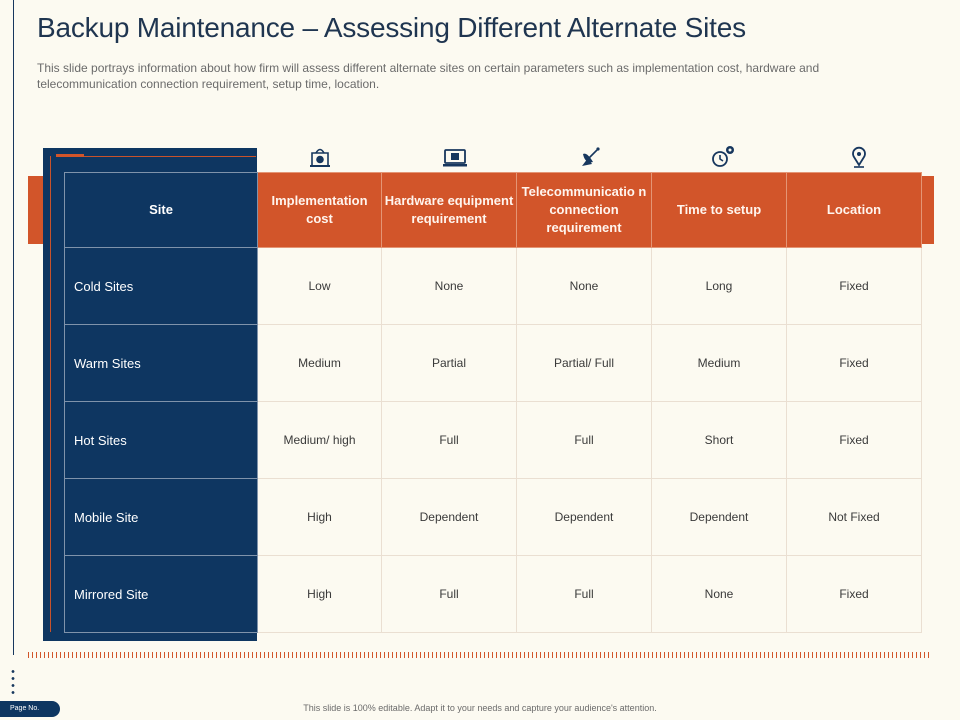 The height and width of the screenshot is (720, 960). What do you see at coordinates (719, 440) in the screenshot?
I see `table-cell: Short` at bounding box center [719, 440].